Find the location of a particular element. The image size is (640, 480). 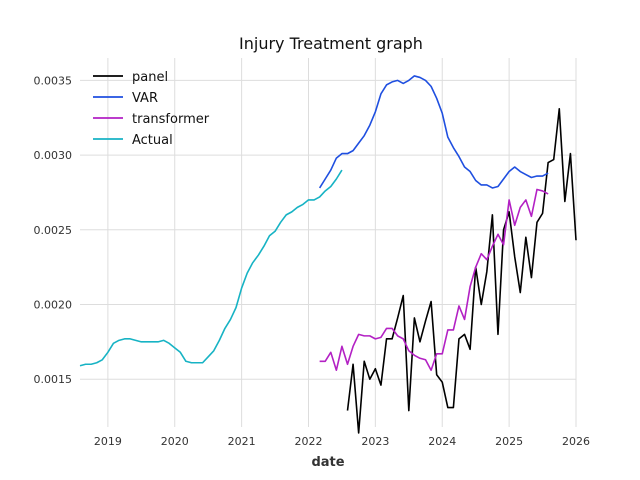

series-line-transformer is located at coordinates (434, 280).